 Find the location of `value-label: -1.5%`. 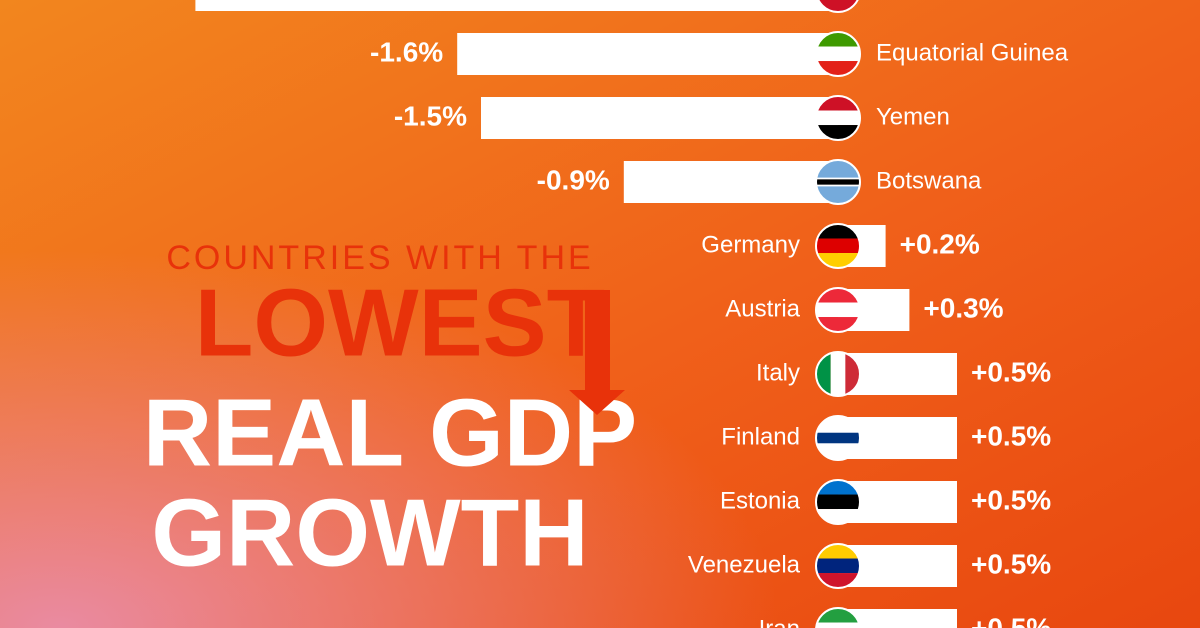

value-label: -1.5% is located at coordinates (430, 115).